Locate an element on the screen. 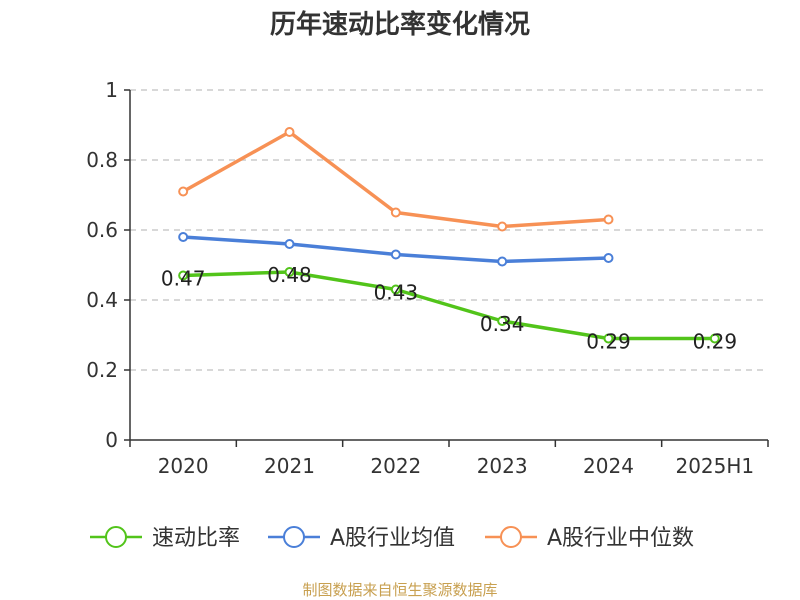 The width and height of the screenshot is (800, 600). source-note: 制图数据来自恒生聚源数据库 is located at coordinates (399, 590).